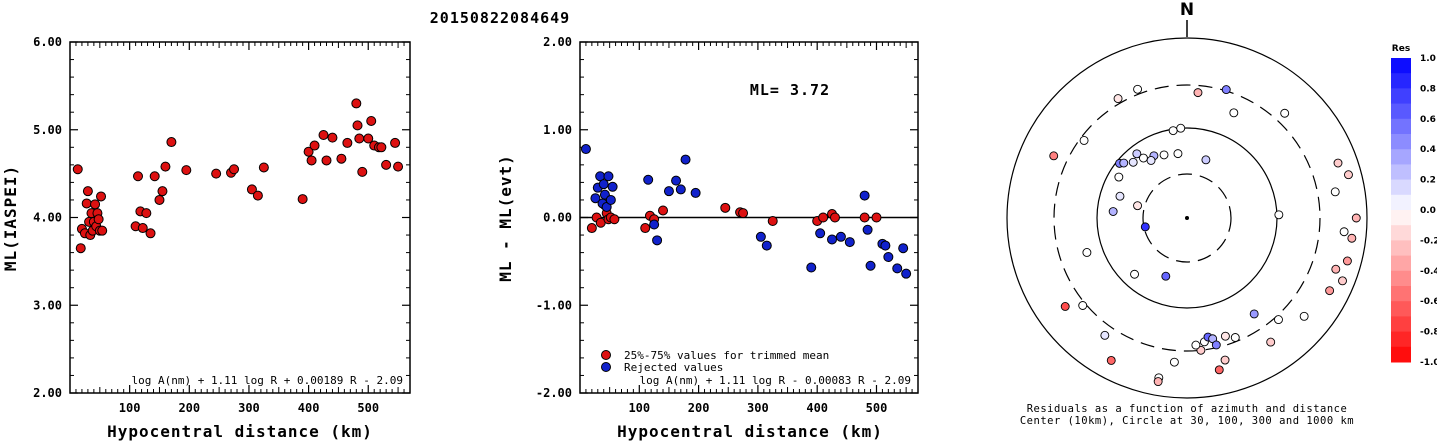 This screenshot has width=1437, height=441. What do you see at coordinates (746, 211) in the screenshot?
I see `panel2-points` at bounding box center [746, 211].